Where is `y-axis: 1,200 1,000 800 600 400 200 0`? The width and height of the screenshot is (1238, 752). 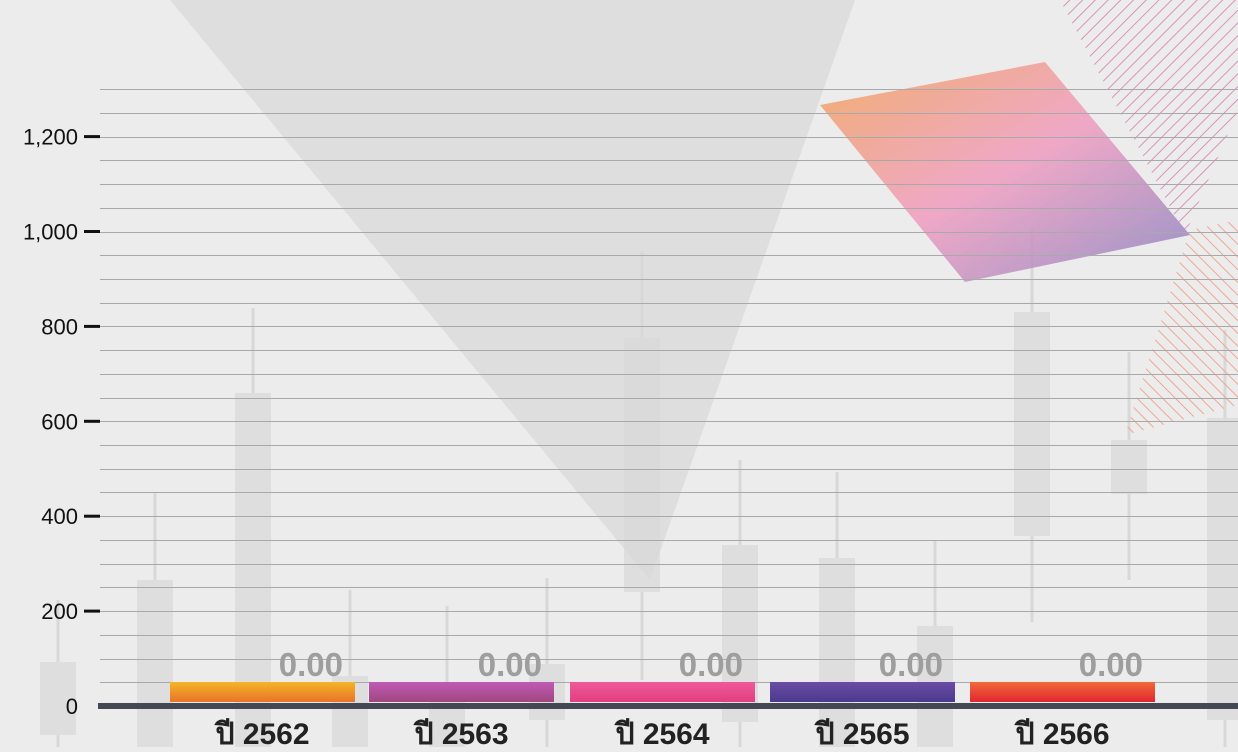 y-axis: 1,200 1,000 800 600 400 200 0 is located at coordinates (61, 422).